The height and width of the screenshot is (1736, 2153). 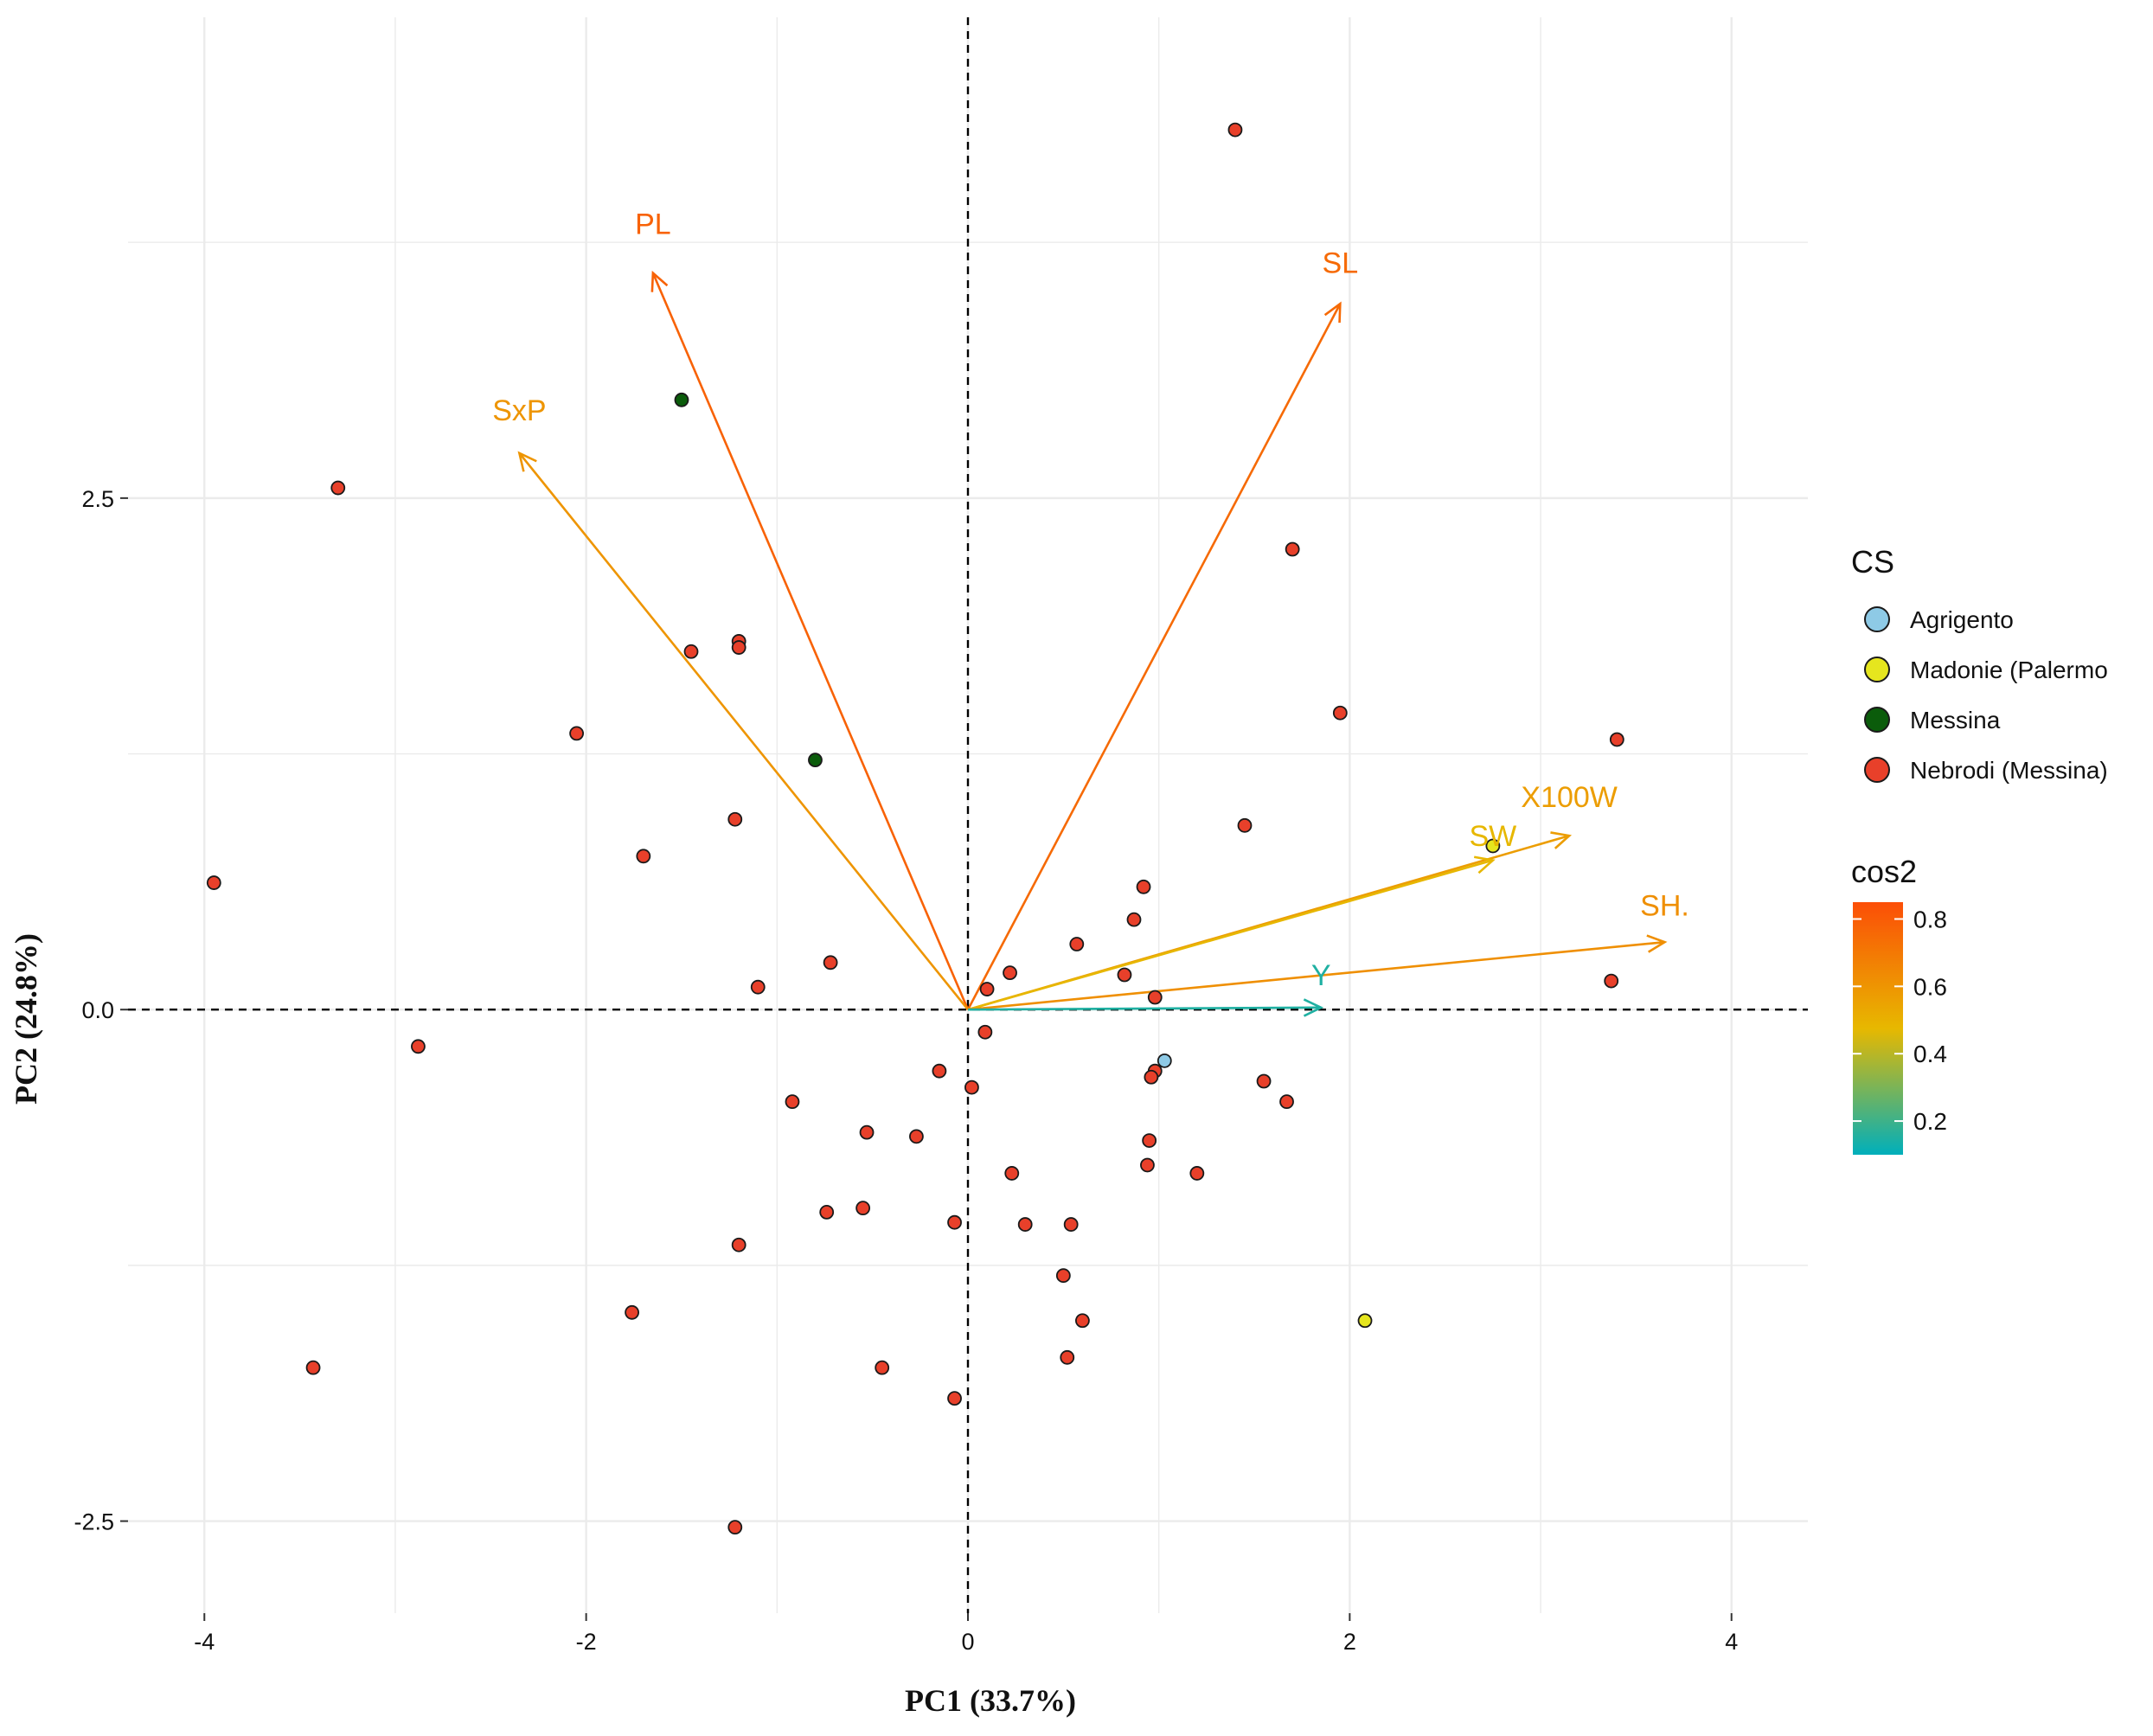 I want to click on arrow-label-pl: PL, so click(x=653, y=224).